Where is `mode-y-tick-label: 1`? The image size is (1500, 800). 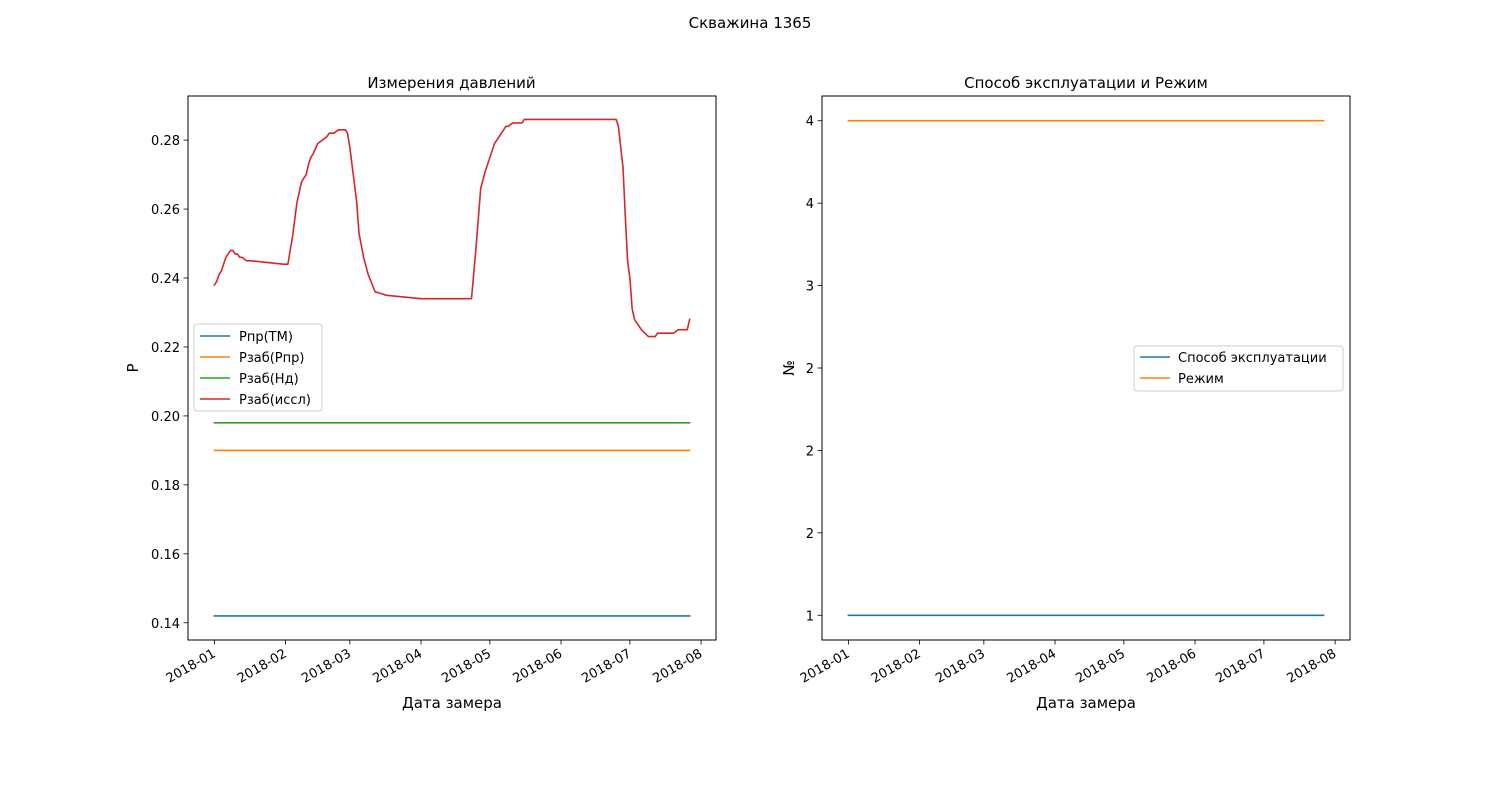
mode-y-tick-label: 1 is located at coordinates (810, 616).